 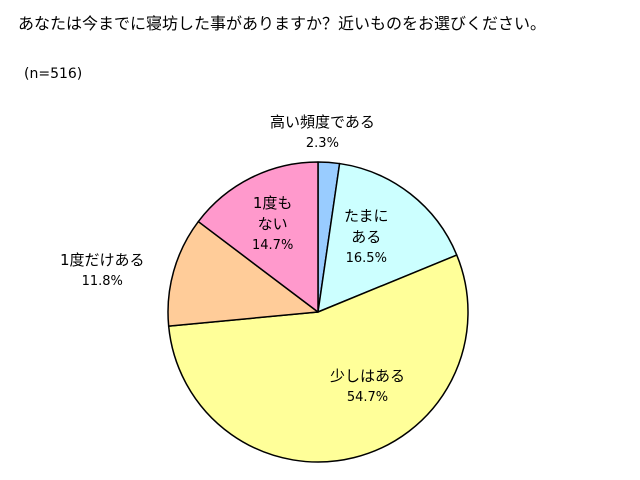 I want to click on slice-label-sometimes-line2: ある, so click(x=366, y=237).